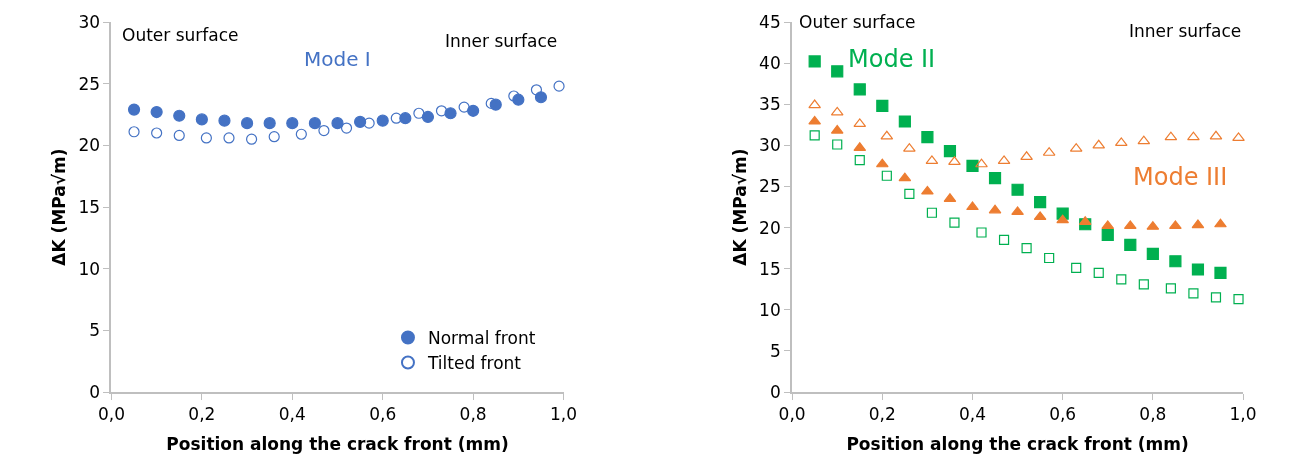  Describe the element at coordinates (770, 145) in the screenshot. I see `y-tick-label: 30` at that location.